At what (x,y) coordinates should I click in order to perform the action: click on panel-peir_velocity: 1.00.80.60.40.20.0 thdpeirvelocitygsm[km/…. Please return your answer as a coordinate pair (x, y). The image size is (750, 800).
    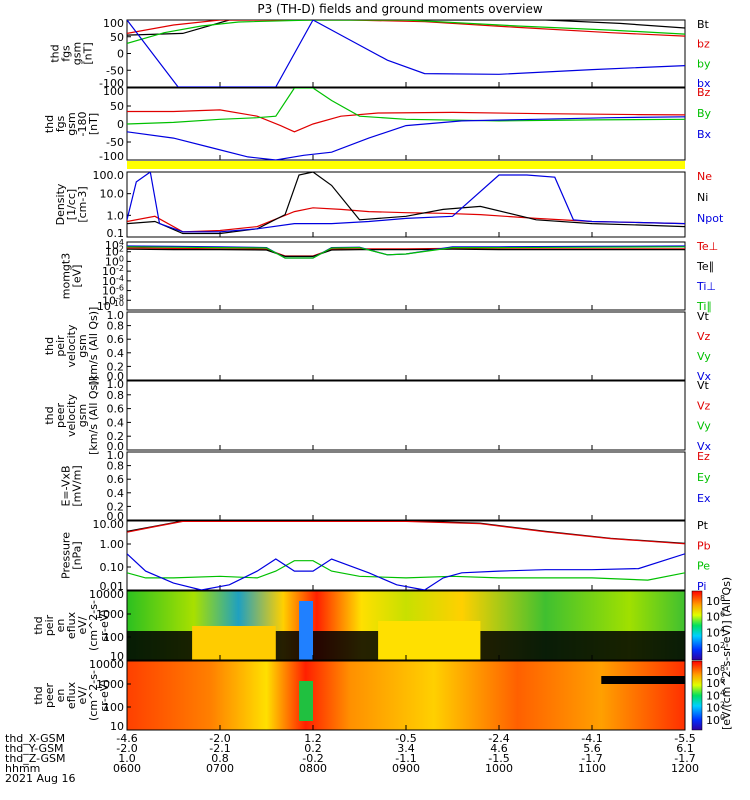
    Looking at the image, I should click on (377, 346).